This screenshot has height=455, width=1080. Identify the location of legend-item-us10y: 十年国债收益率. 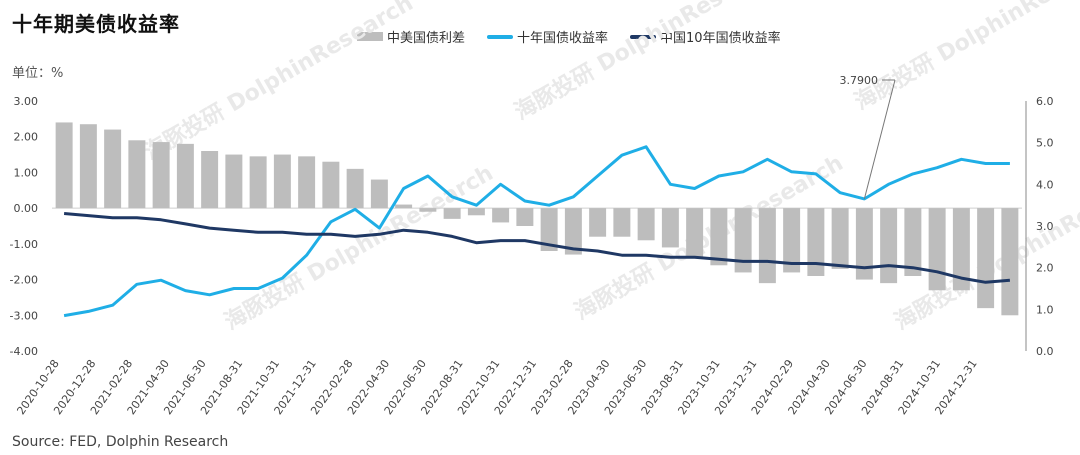
(547, 36).